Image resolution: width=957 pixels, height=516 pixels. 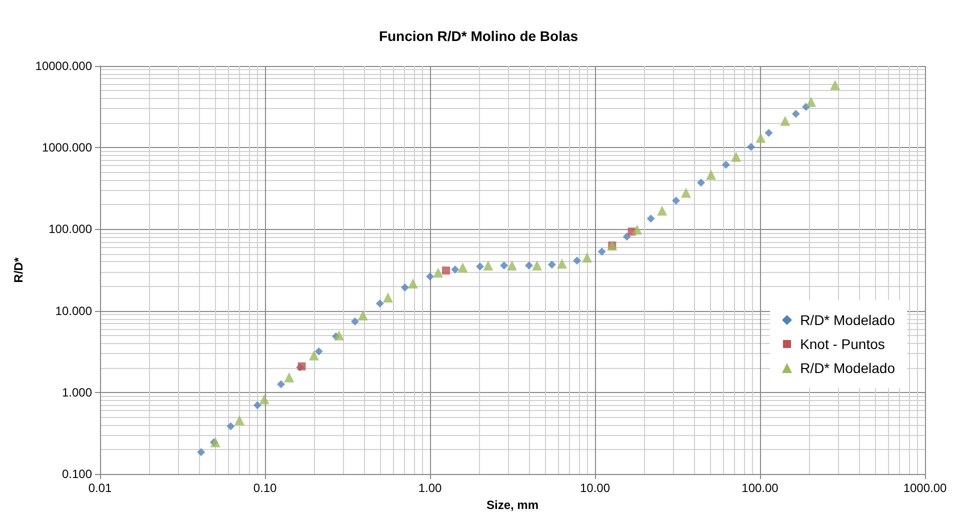 What do you see at coordinates (77, 474) in the screenshot?
I see `y-tick-label: 0.100` at bounding box center [77, 474].